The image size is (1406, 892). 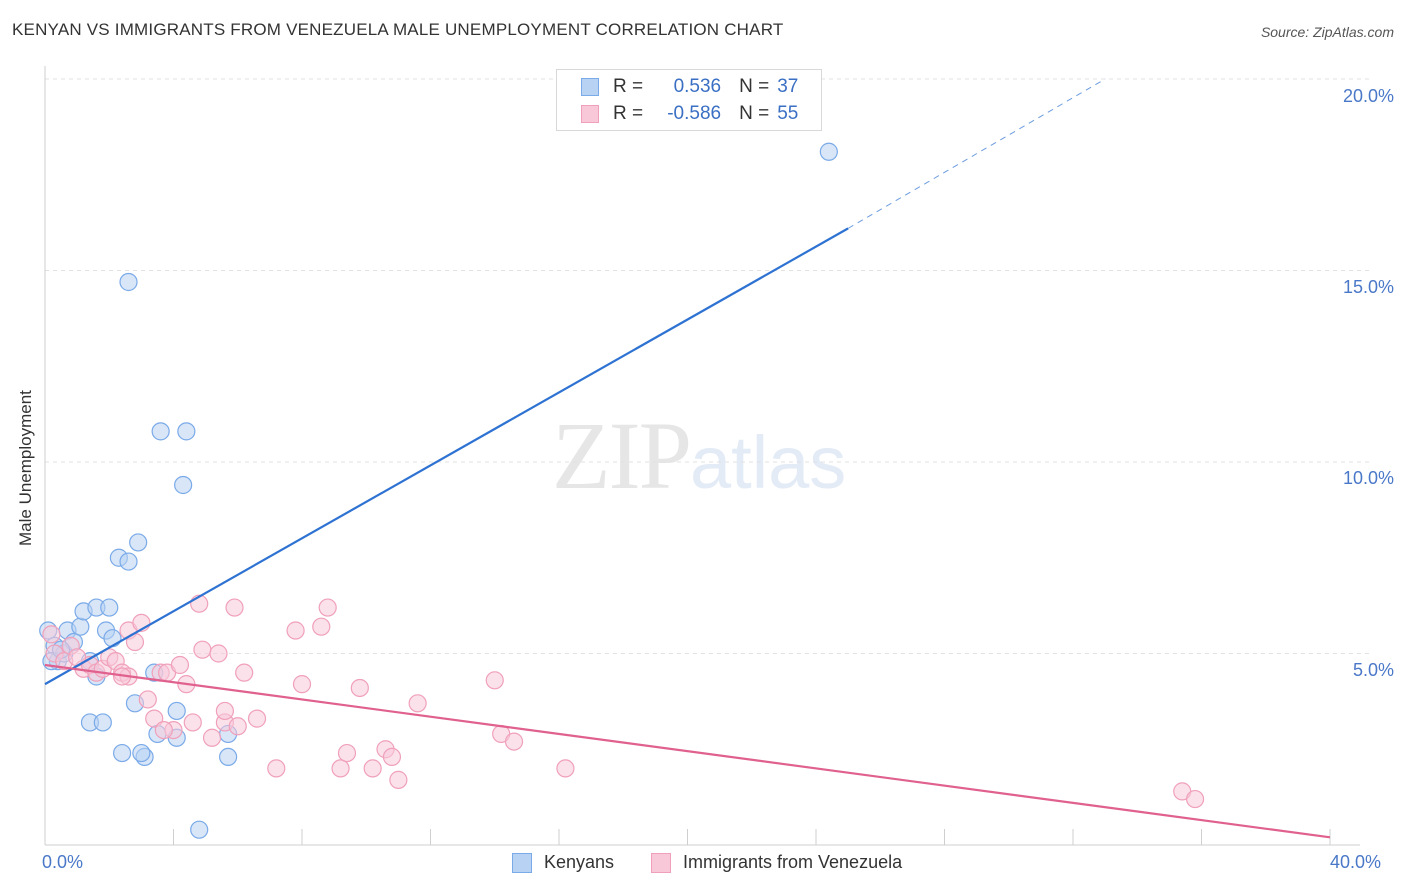 I want to click on y-tick-label-10: 10.0%, so click(x=1368, y=478).